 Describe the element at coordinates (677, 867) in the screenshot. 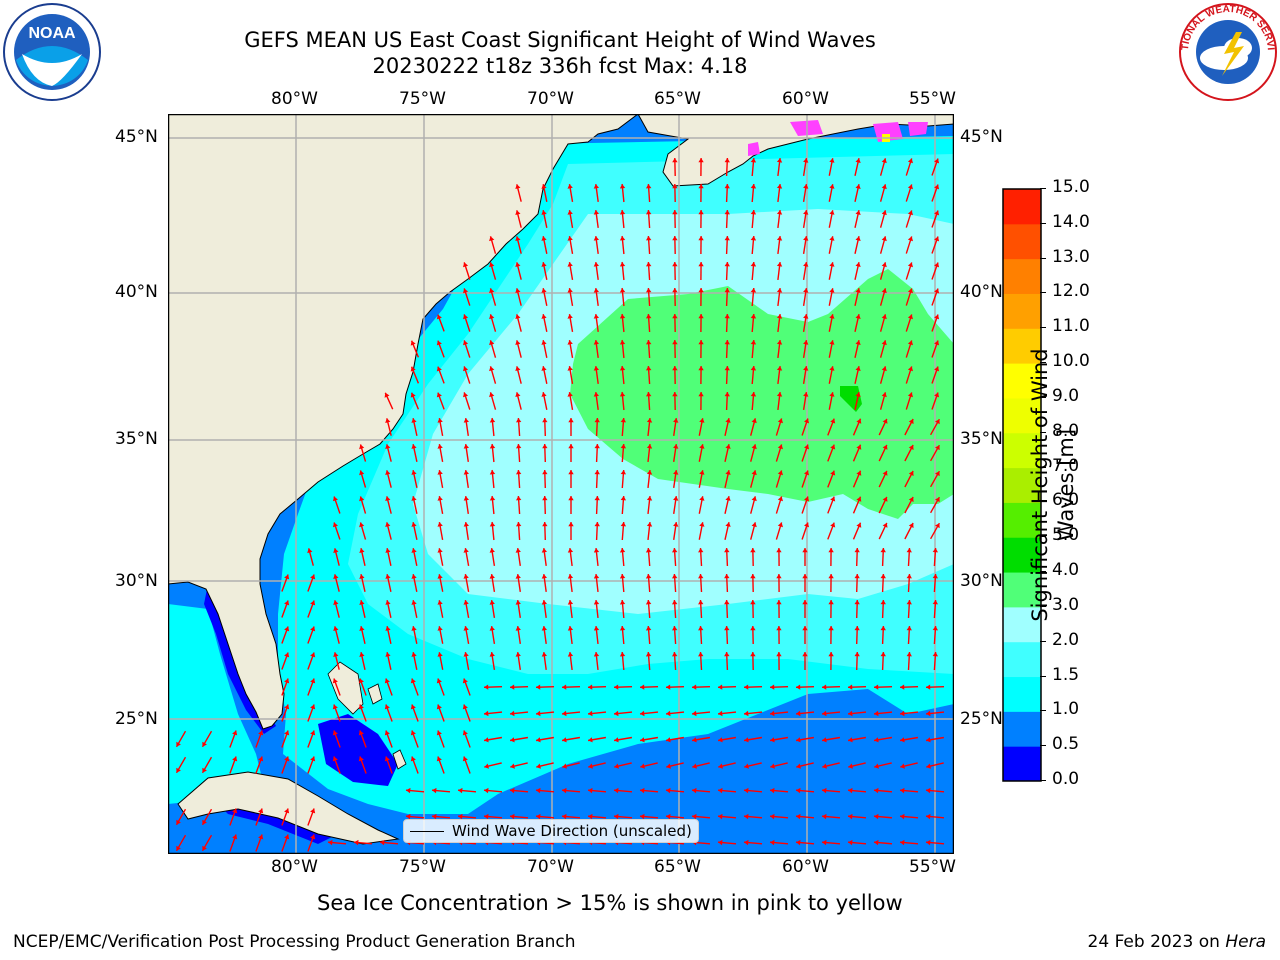

I see `lon-label-bottom-65w: 65°W` at that location.